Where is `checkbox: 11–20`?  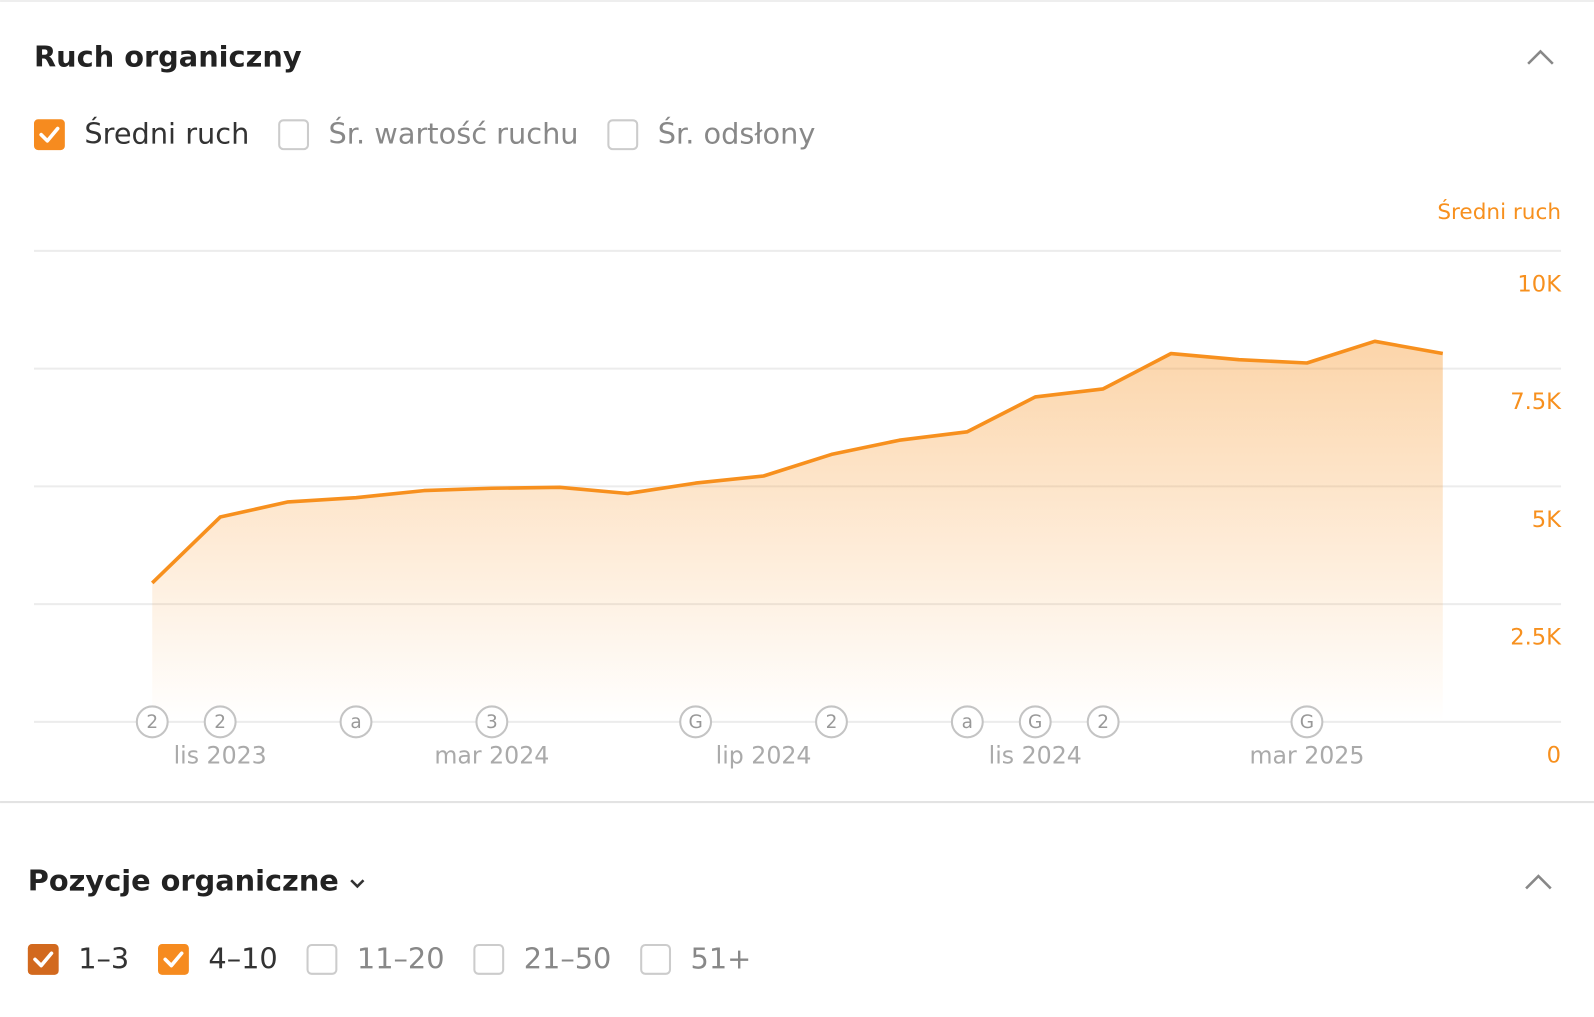 checkbox: 11–20 is located at coordinates (375, 958).